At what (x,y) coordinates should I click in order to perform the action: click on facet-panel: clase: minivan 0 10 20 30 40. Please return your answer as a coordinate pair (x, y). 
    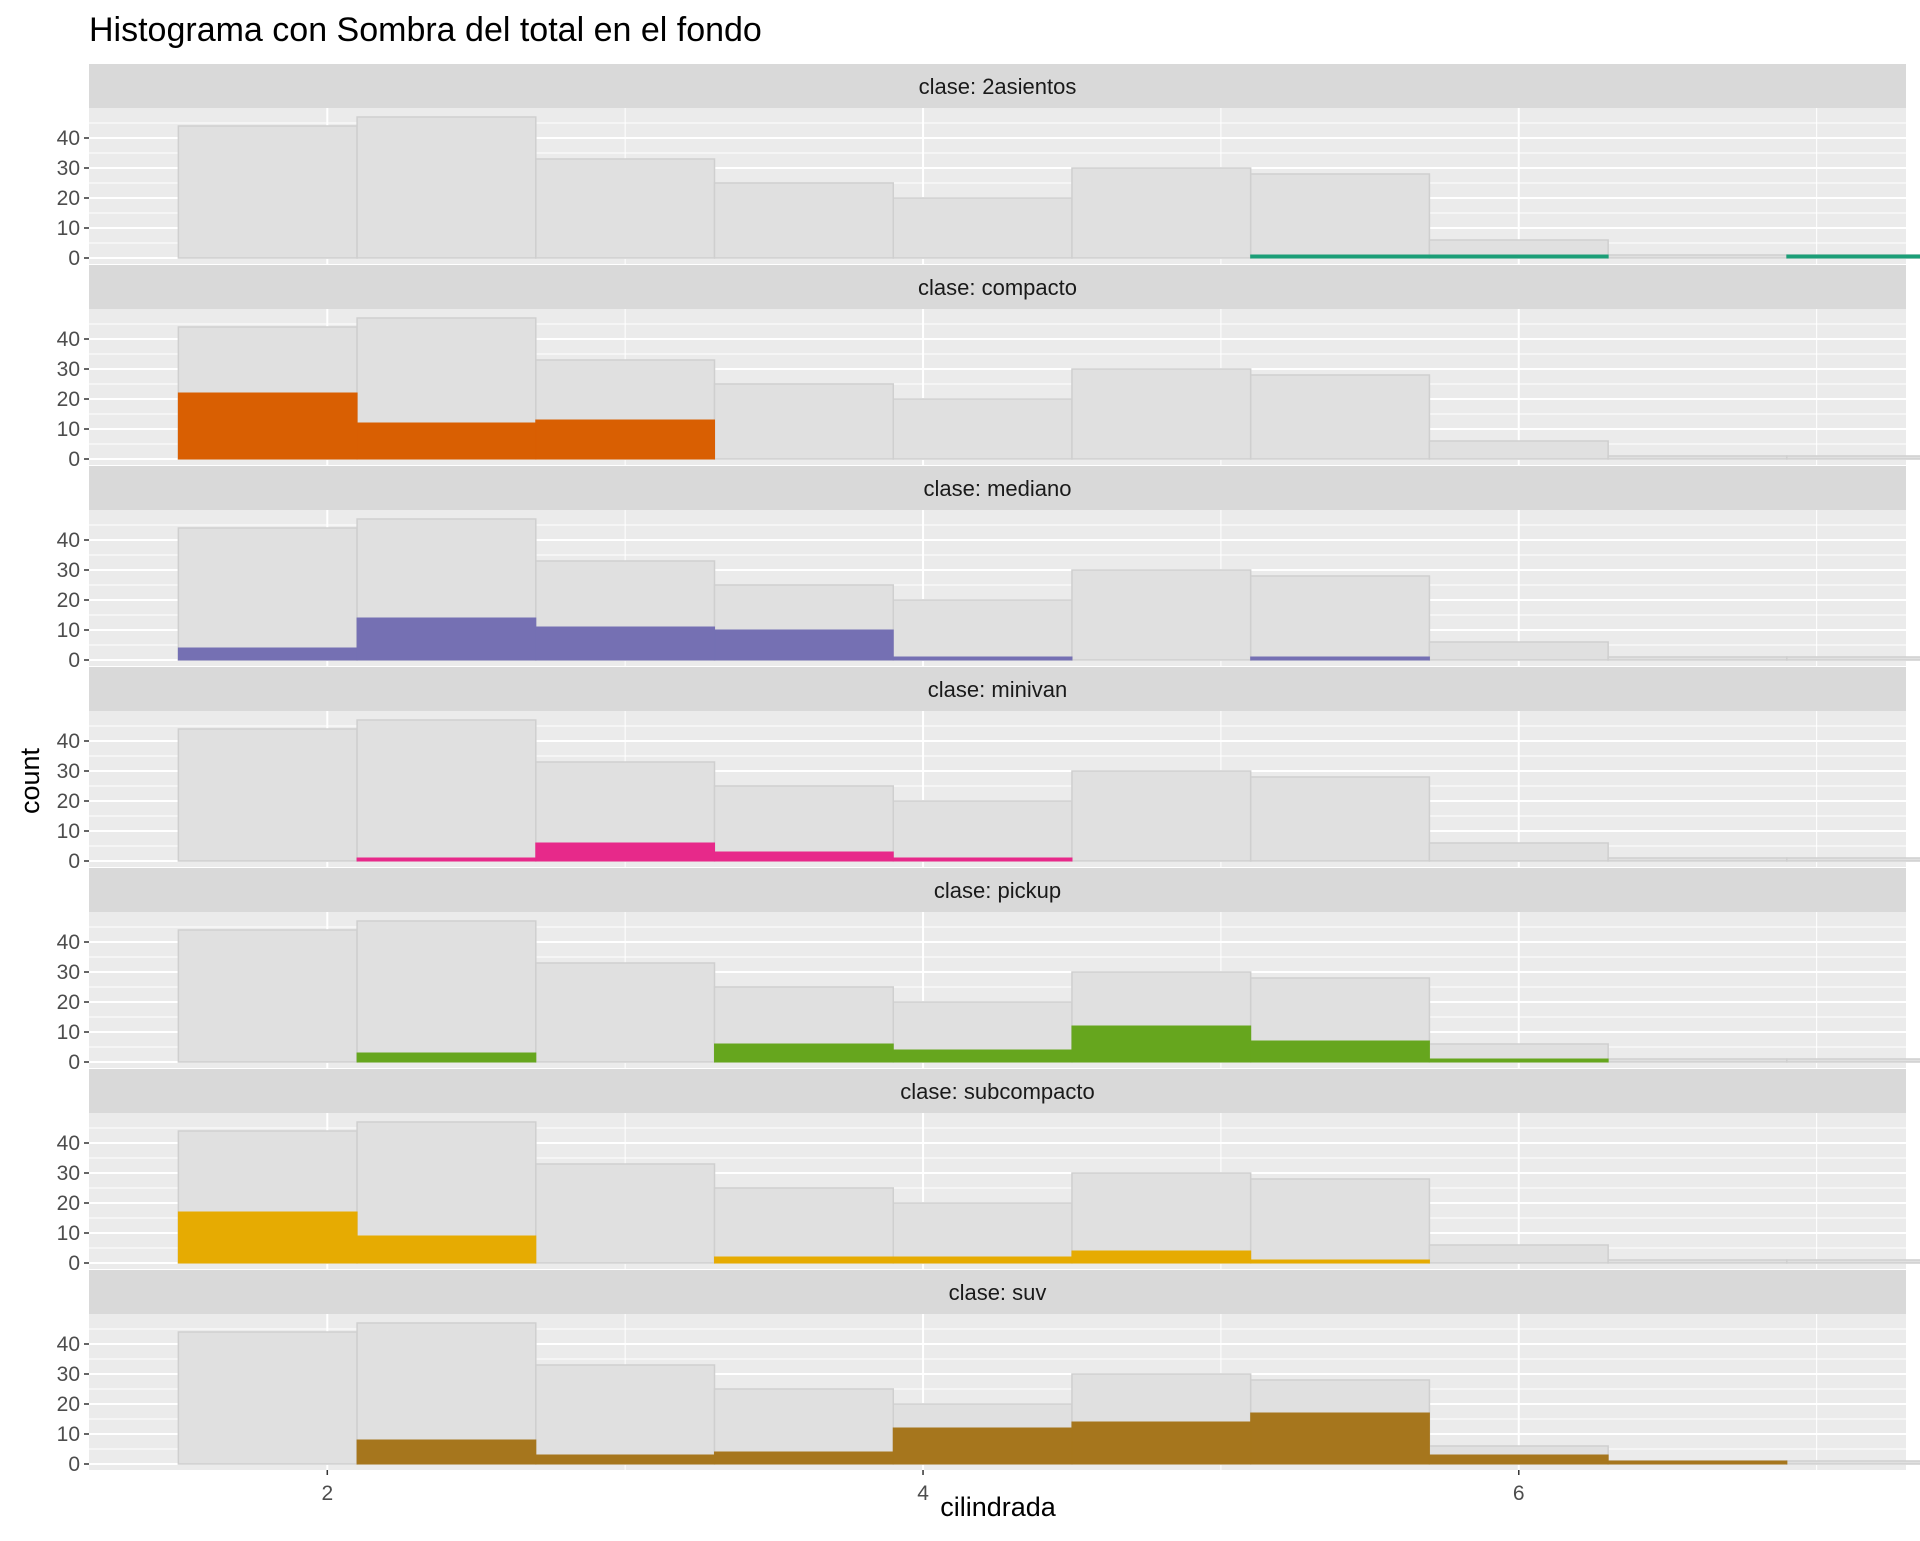
    Looking at the image, I should click on (988, 770).